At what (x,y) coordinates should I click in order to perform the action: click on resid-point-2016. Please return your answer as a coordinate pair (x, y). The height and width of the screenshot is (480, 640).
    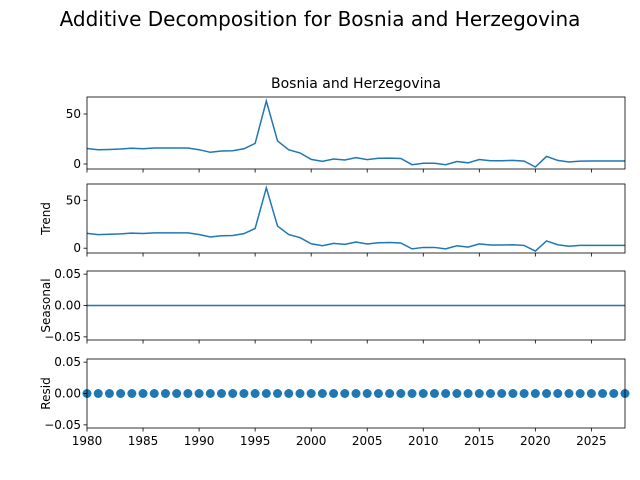
    Looking at the image, I should click on (490, 393).